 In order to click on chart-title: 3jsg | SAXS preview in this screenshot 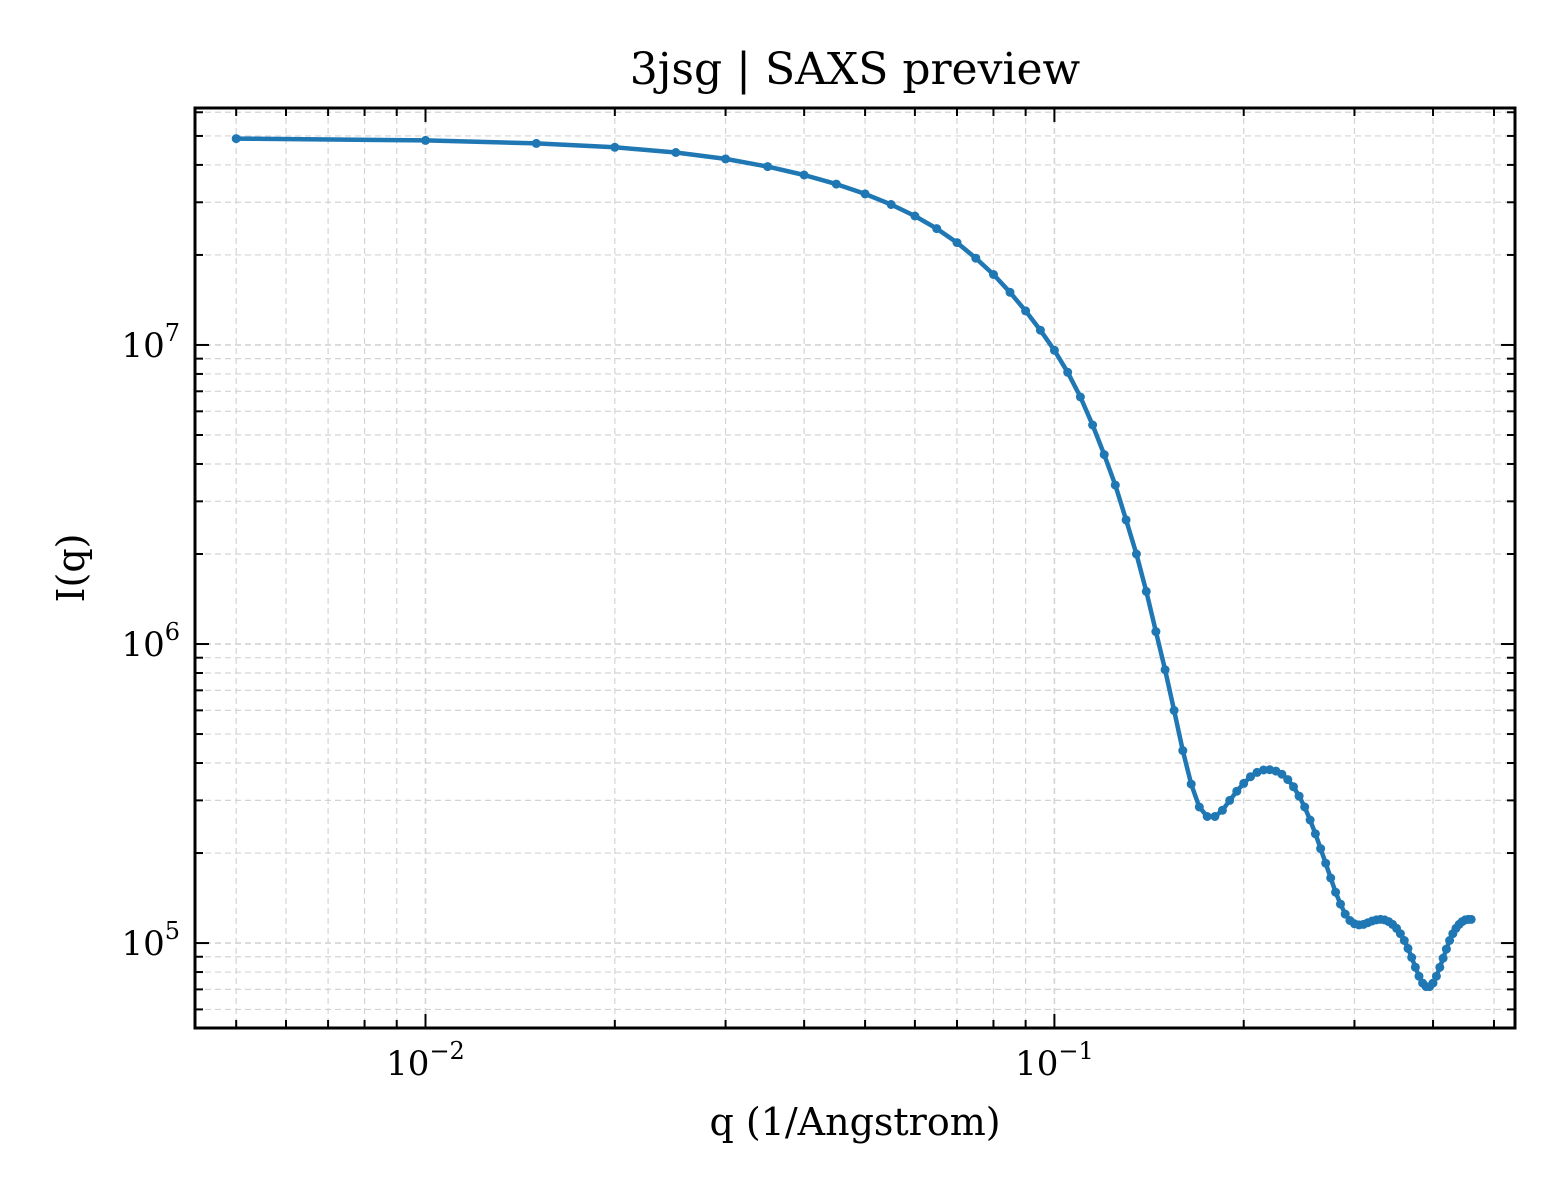, I will do `click(855, 69)`.